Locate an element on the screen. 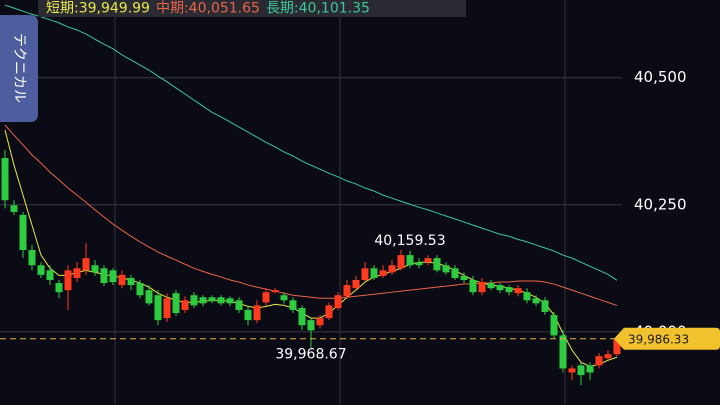  legend-box is located at coordinates (252, 8).